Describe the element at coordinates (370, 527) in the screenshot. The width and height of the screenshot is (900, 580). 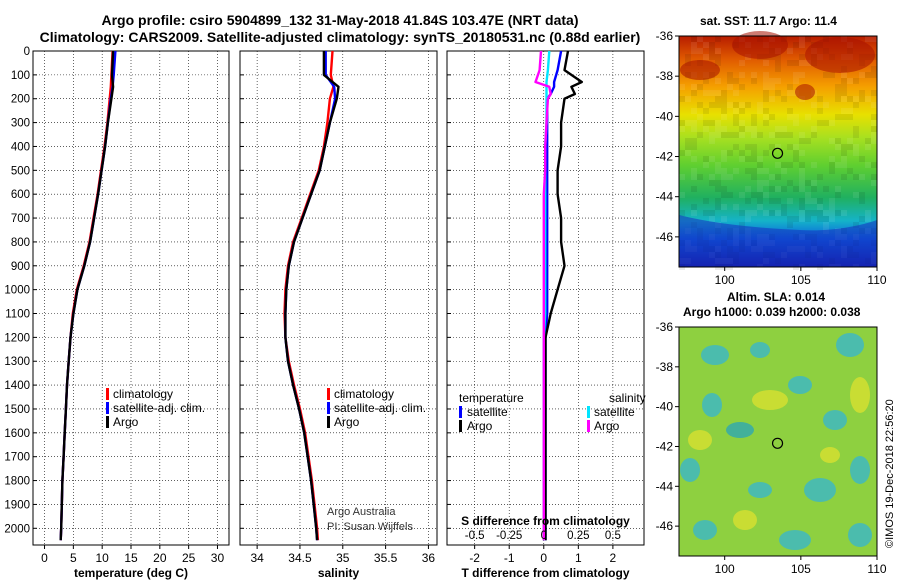
I see `credit-line-2: PI: Susan Wijffels` at that location.